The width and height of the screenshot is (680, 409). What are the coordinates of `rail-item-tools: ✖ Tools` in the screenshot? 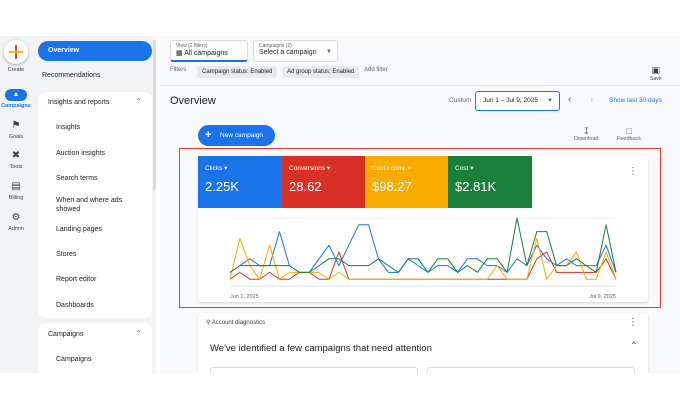 It's located at (16, 160).